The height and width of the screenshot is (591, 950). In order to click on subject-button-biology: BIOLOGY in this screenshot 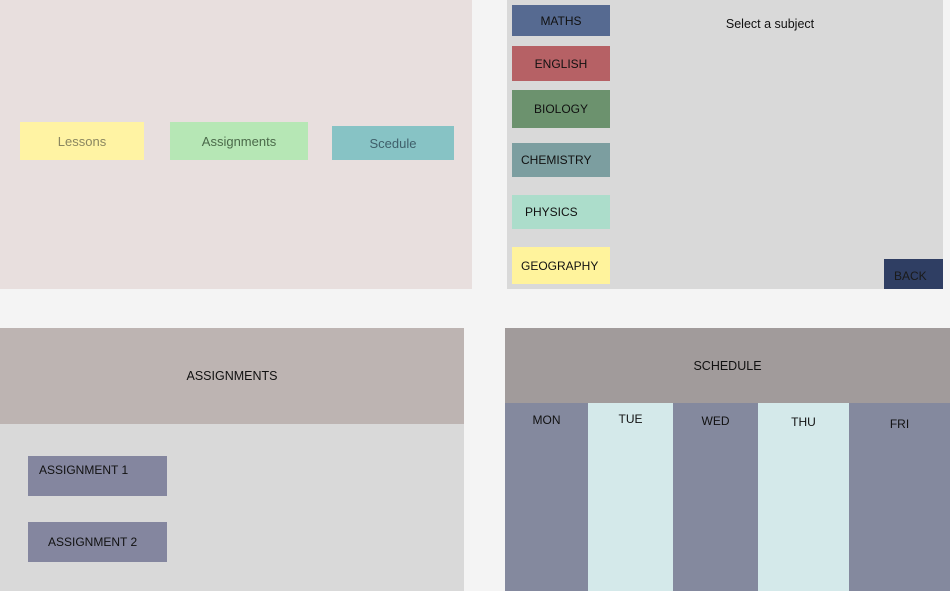, I will do `click(561, 109)`.